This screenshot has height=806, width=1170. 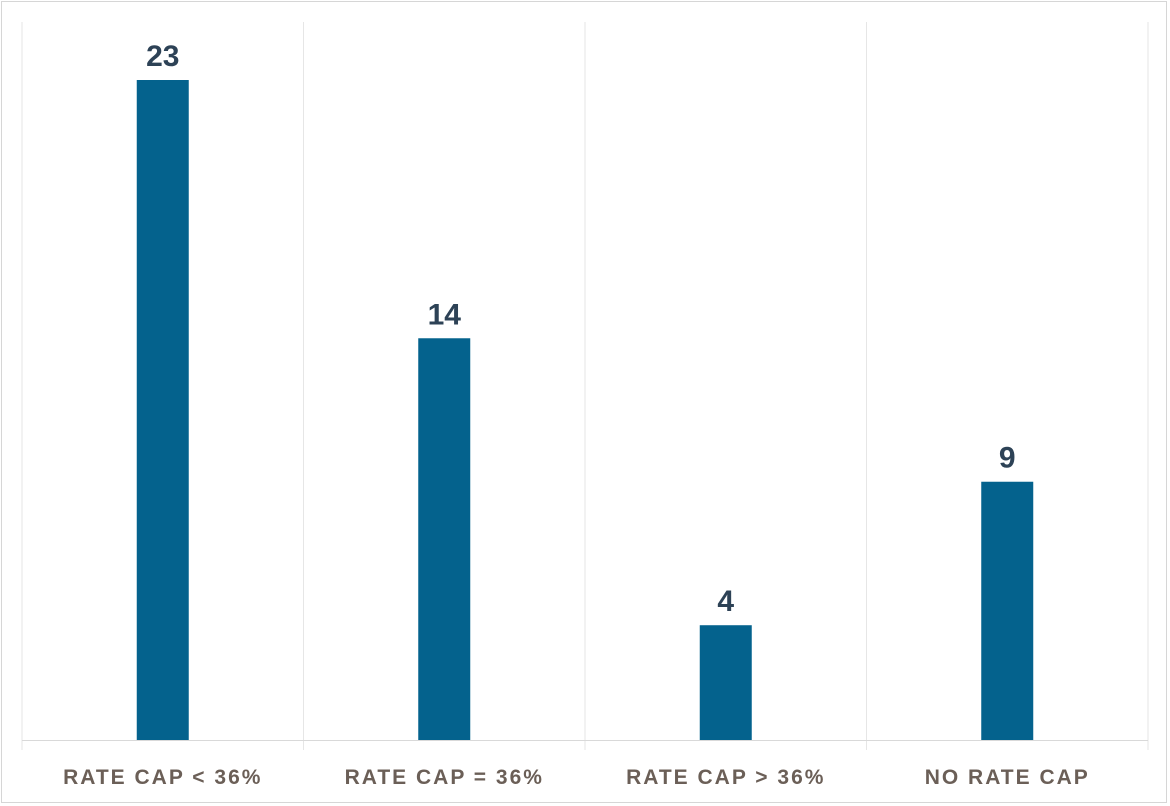 What do you see at coordinates (162, 777) in the screenshot?
I see `category-label: RATE CAP < 36%` at bounding box center [162, 777].